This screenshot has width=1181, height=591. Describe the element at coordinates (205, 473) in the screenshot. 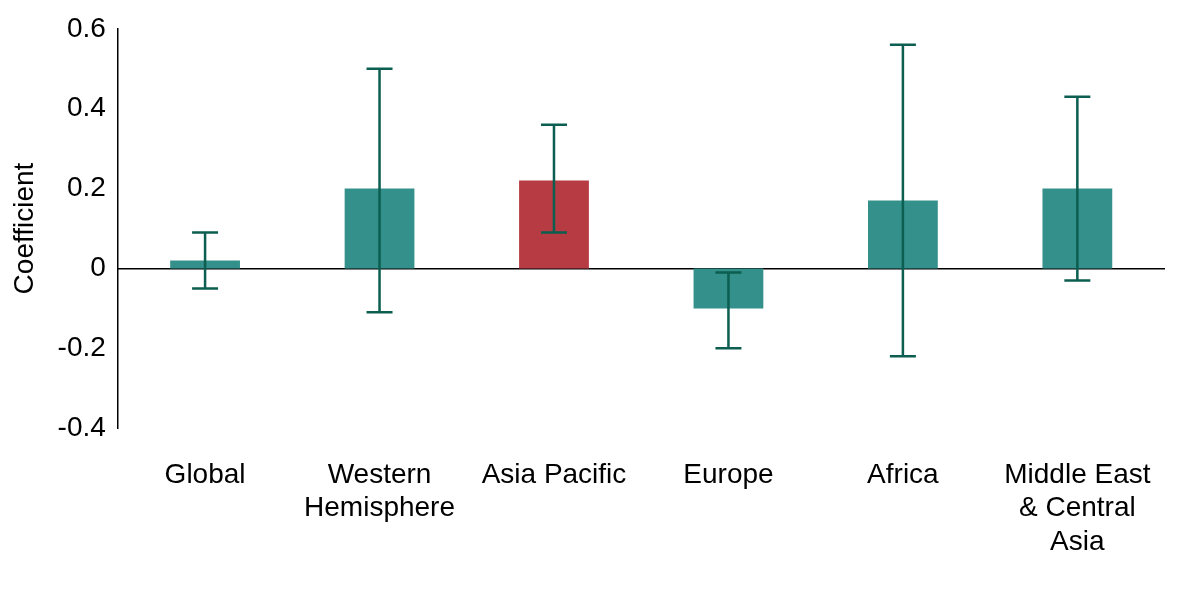

I see `x-tick-label: Global` at that location.